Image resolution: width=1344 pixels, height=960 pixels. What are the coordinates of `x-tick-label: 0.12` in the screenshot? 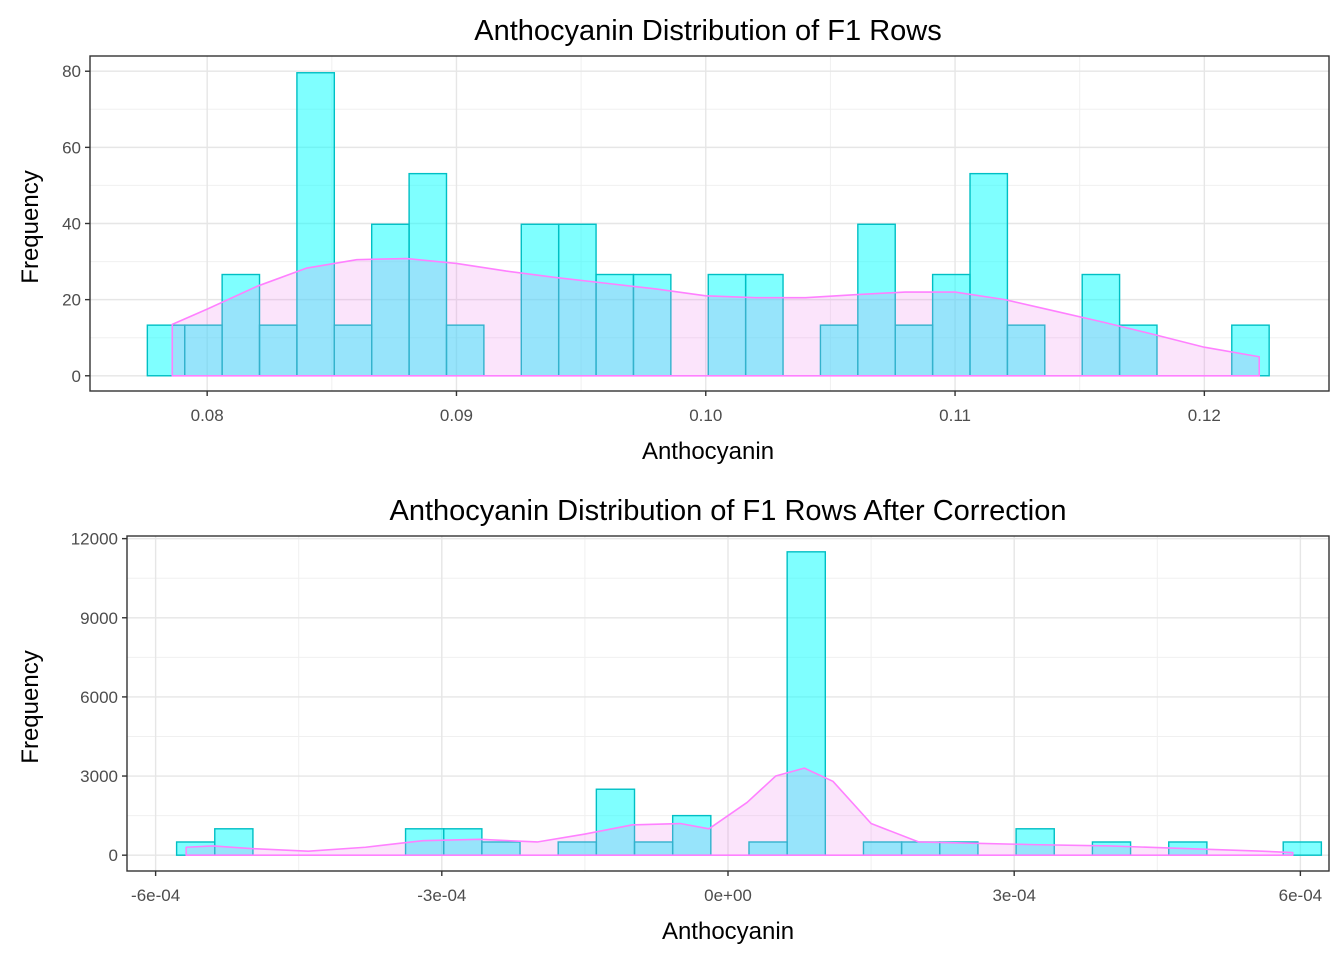 It's located at (1204, 415).